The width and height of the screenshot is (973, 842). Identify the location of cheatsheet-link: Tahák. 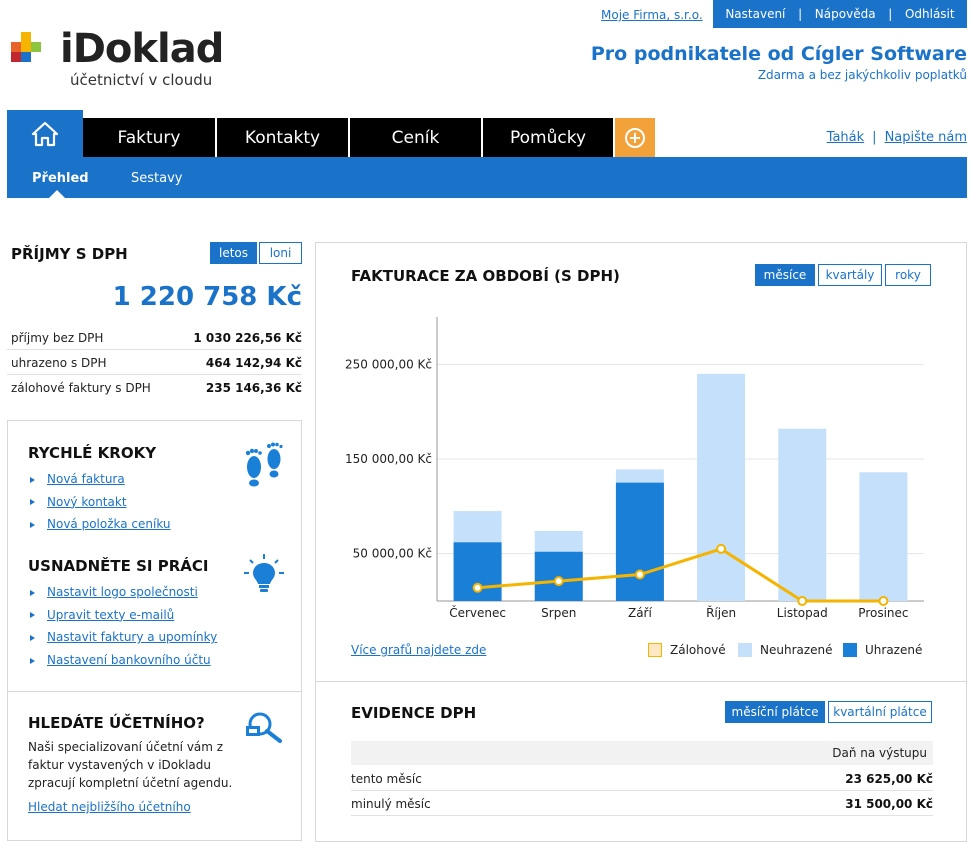
(845, 137).